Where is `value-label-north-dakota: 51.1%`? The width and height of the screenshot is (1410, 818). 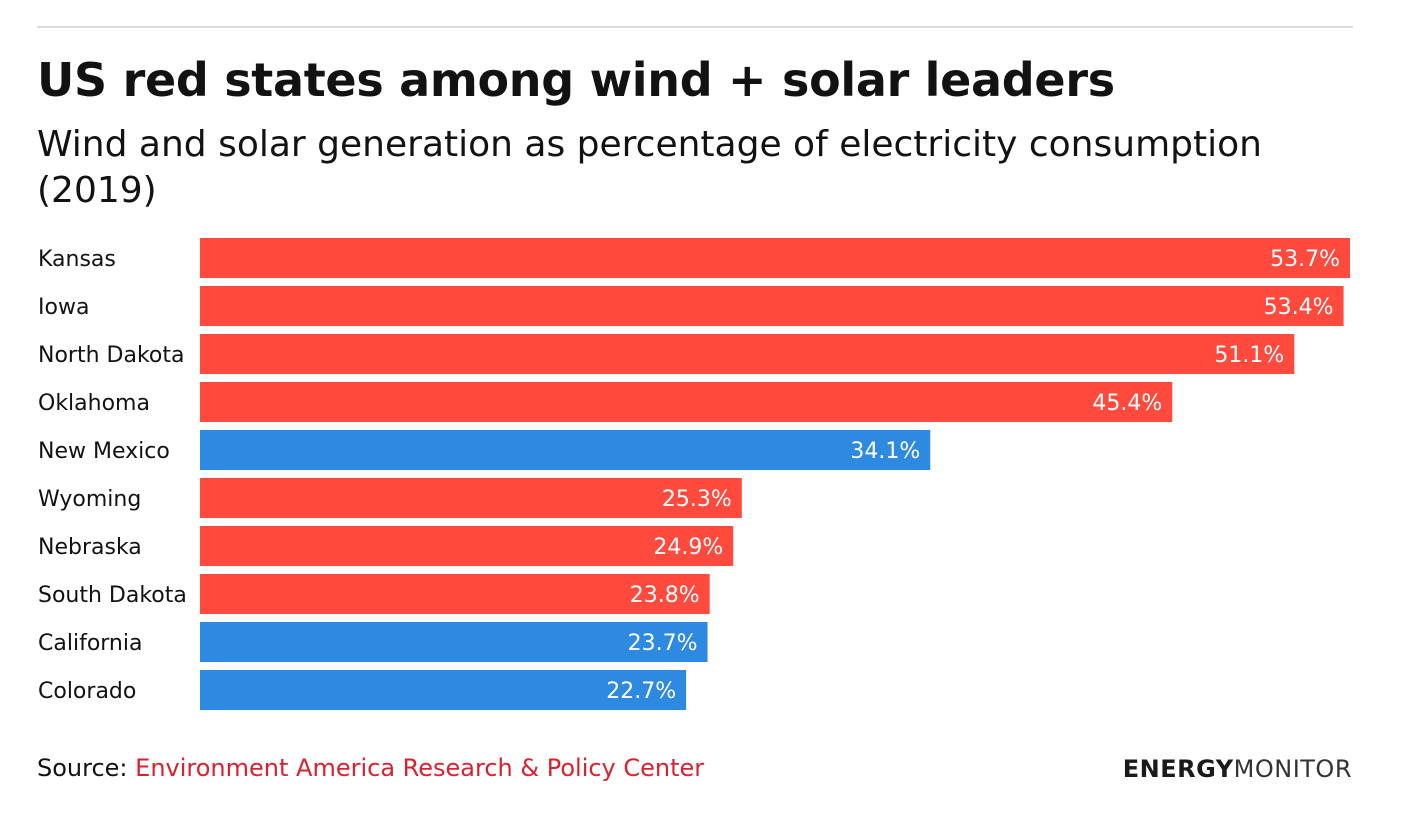
value-label-north-dakota: 51.1% is located at coordinates (1249, 355).